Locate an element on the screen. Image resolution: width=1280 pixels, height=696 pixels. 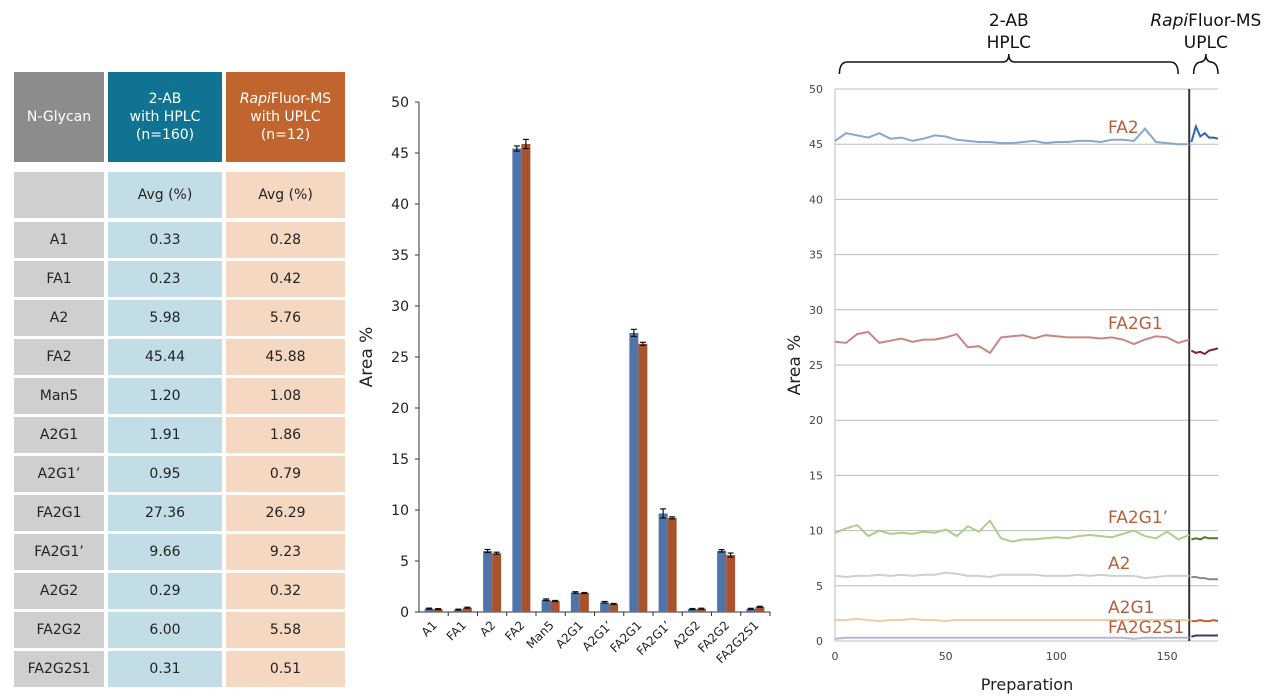
table-cell-uplc: 5.58 is located at coordinates (285, 630).